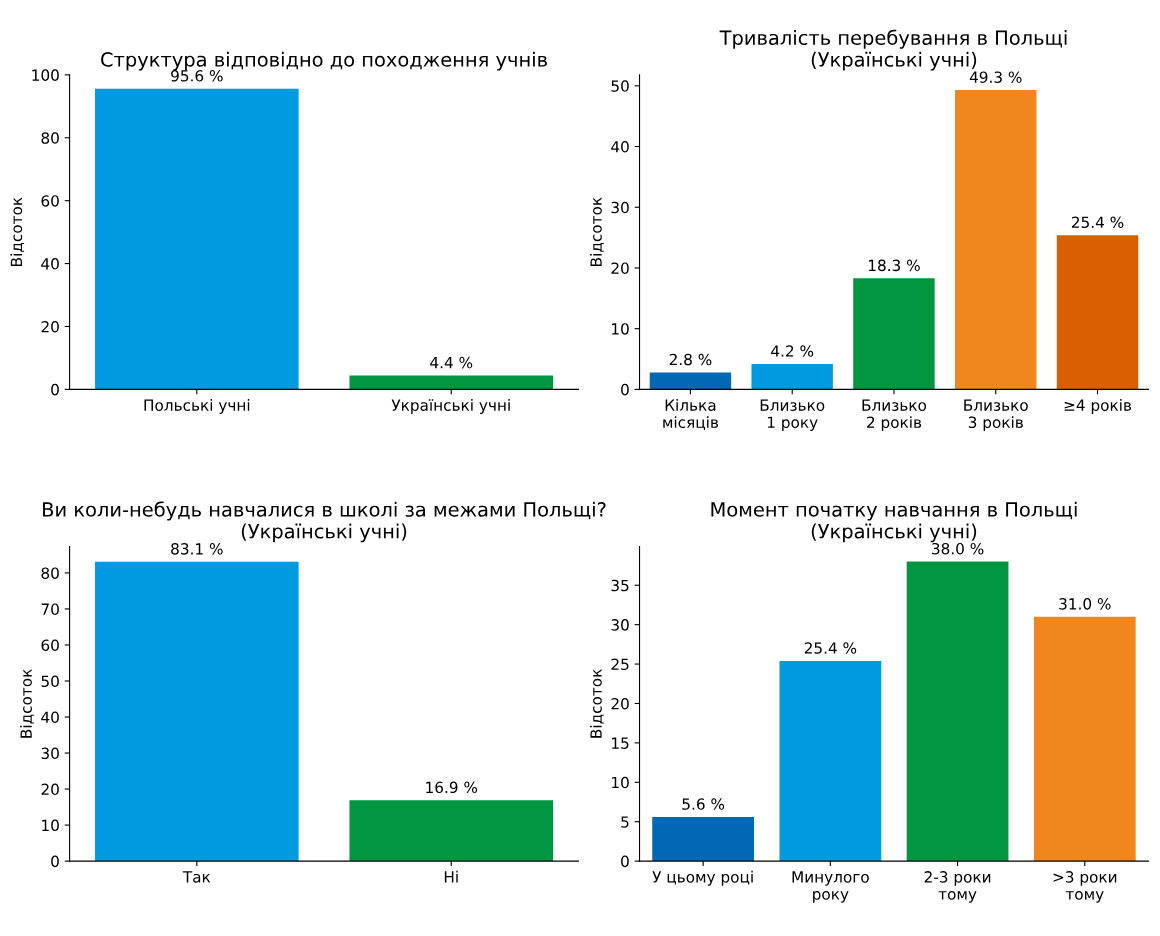  I want to click on x-tick-label: Українські учні, so click(450, 406).